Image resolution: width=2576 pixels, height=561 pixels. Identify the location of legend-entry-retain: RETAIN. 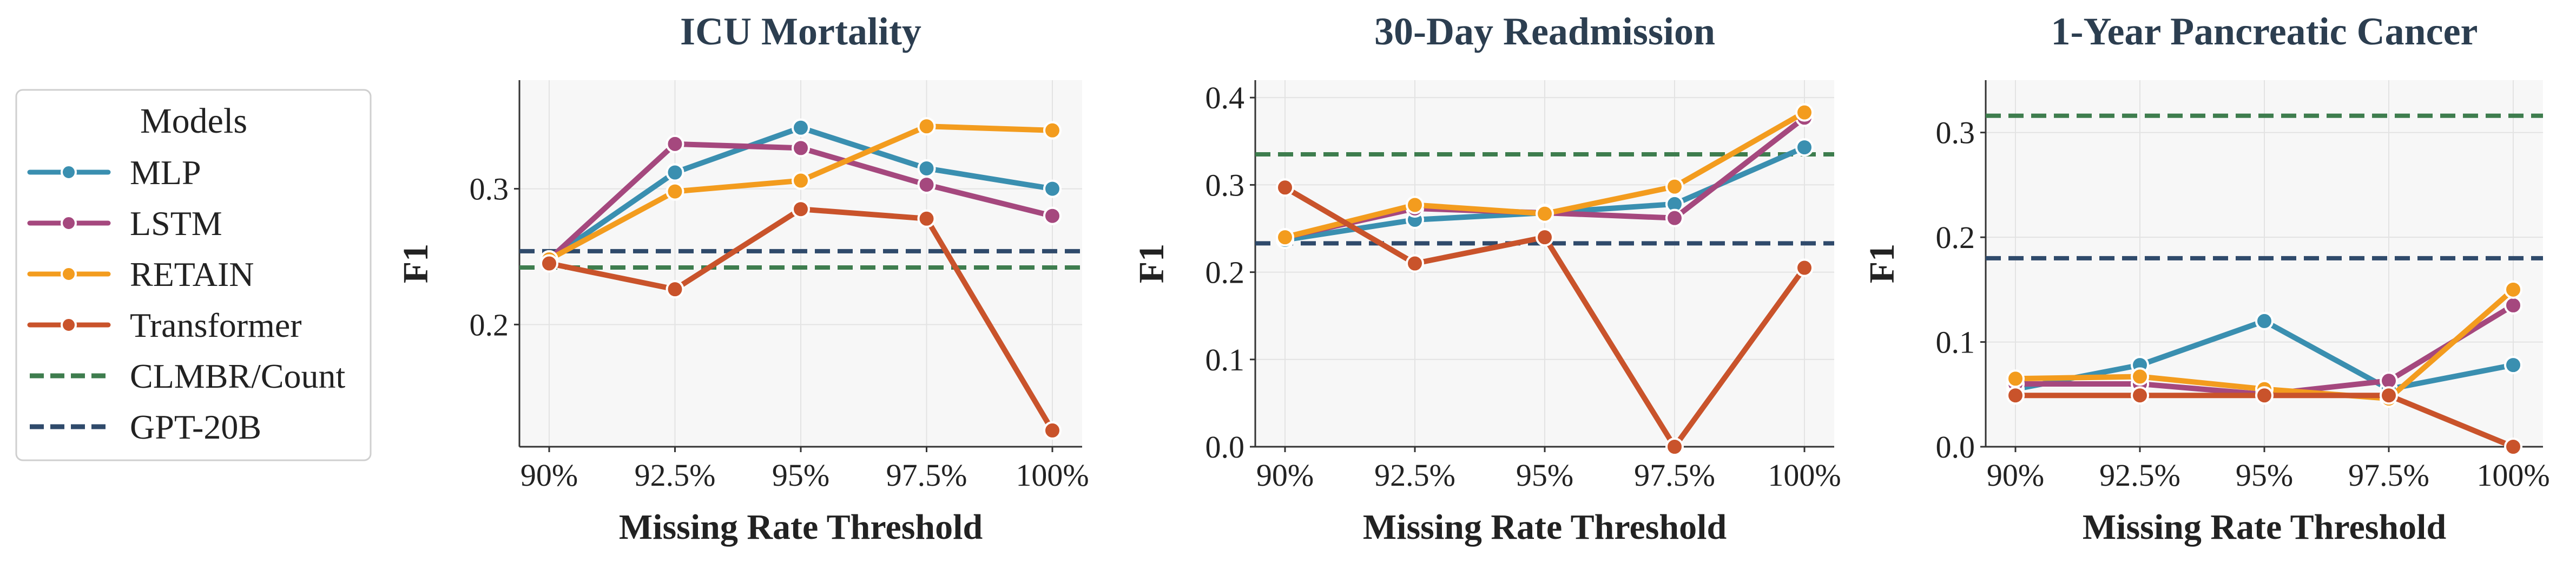
(140, 274).